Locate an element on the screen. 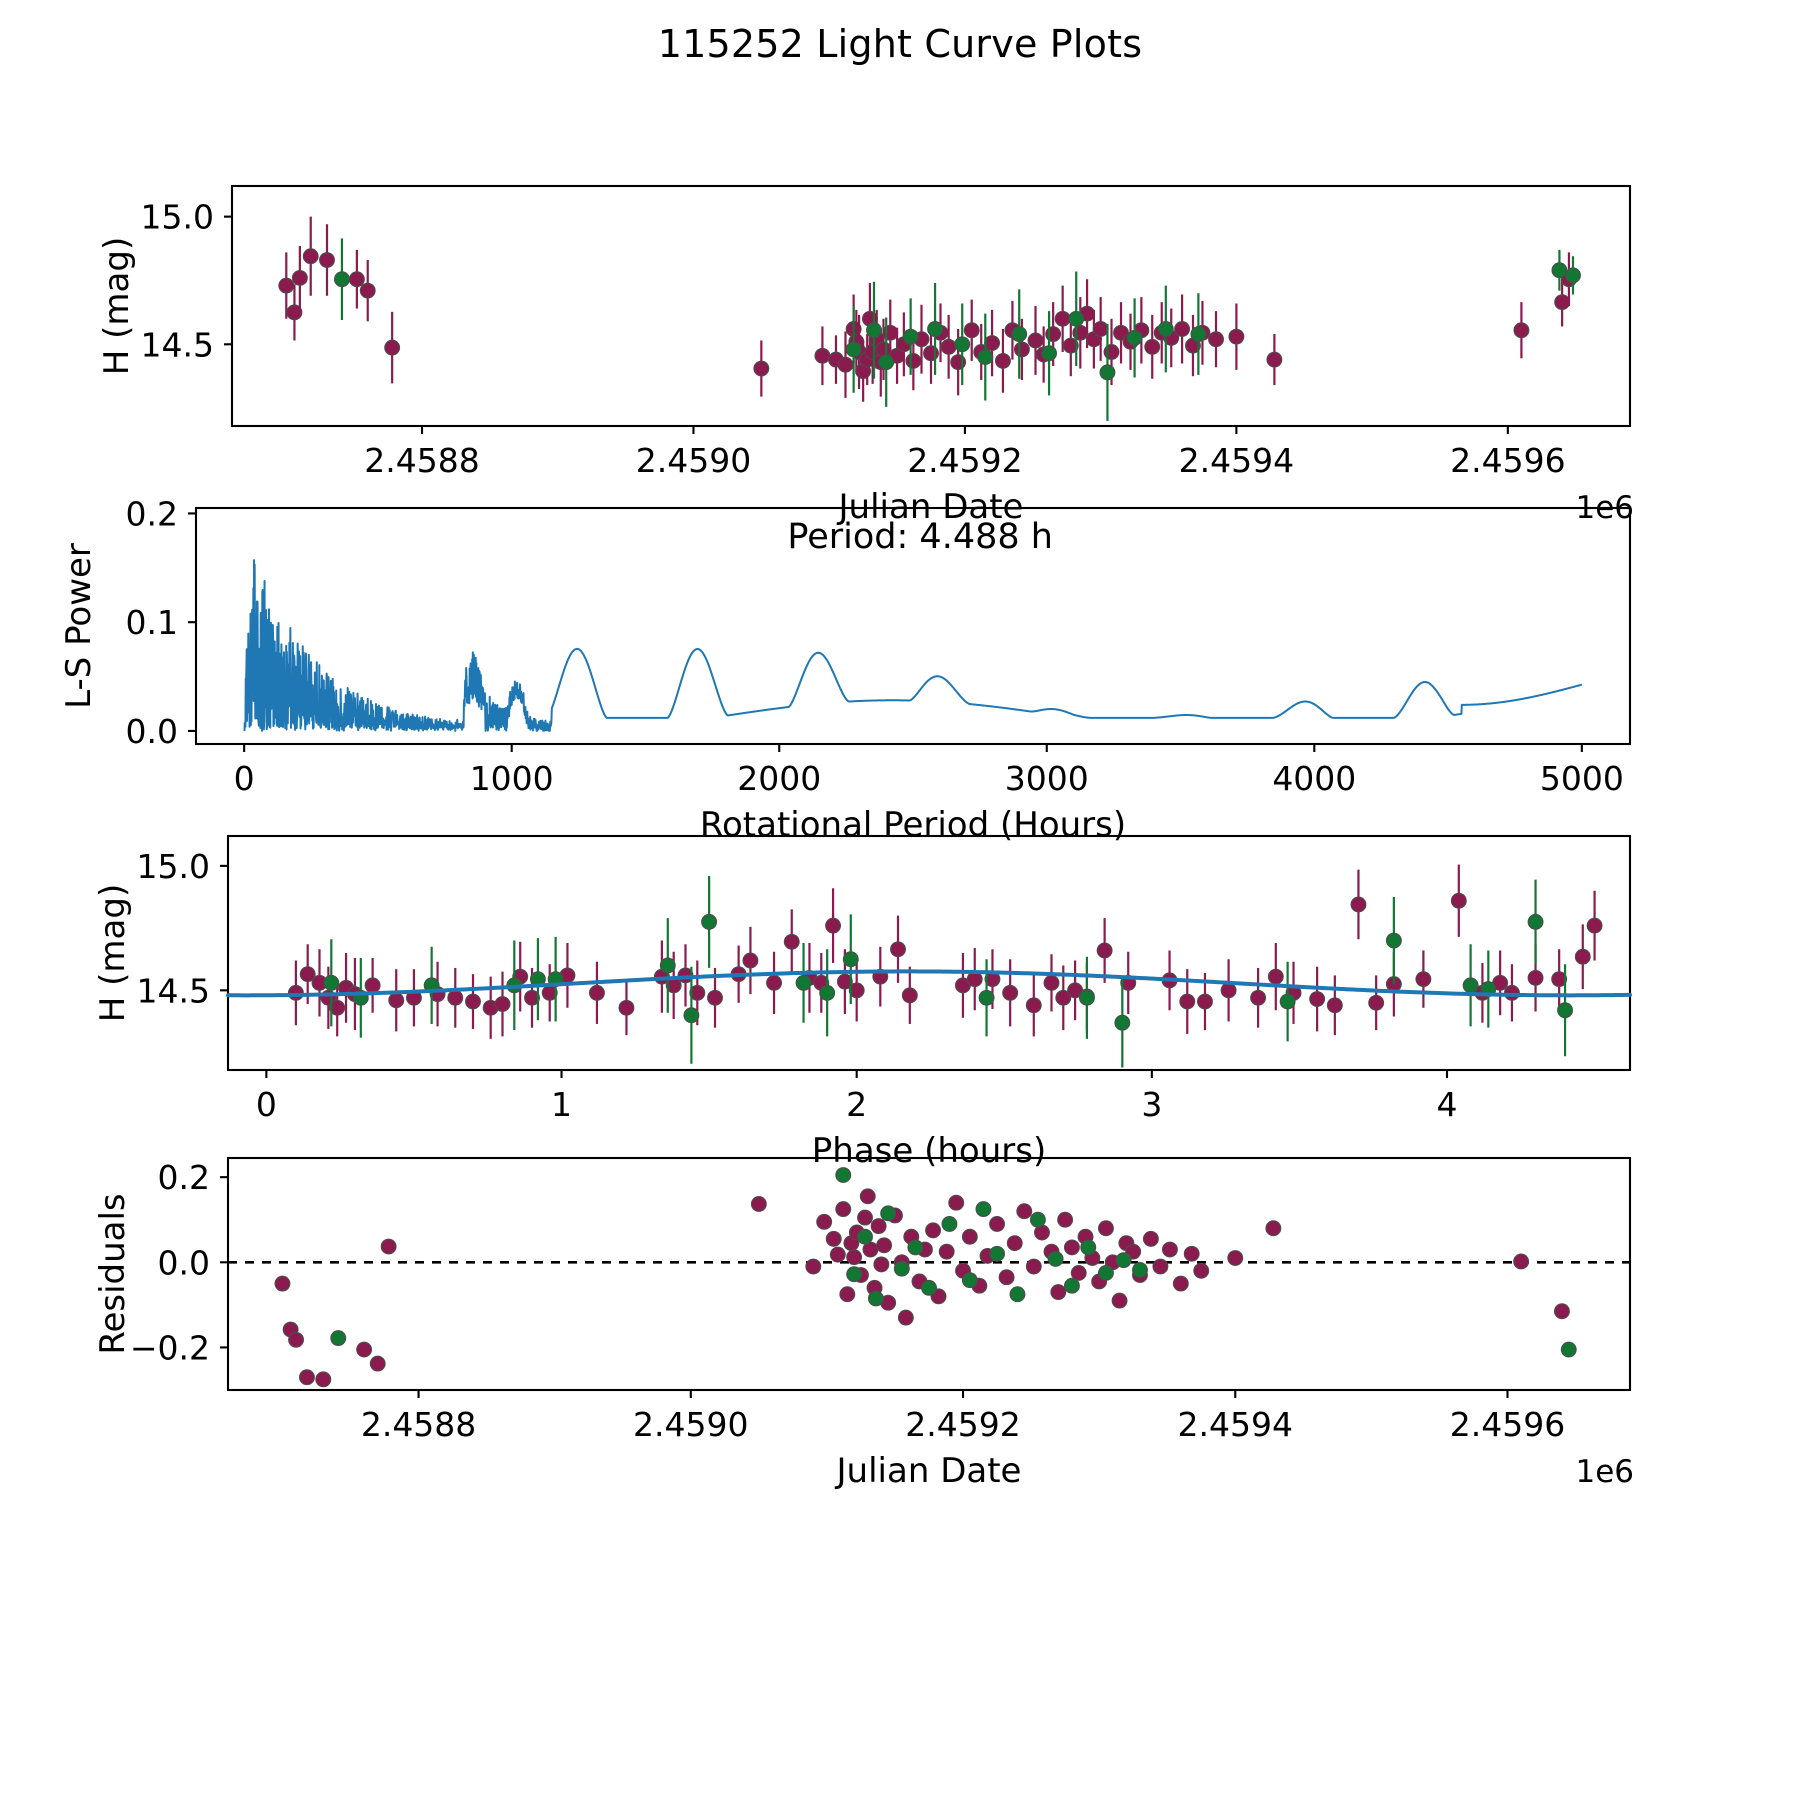  residuals-vs-julian-date-frame is located at coordinates (929, 1274).